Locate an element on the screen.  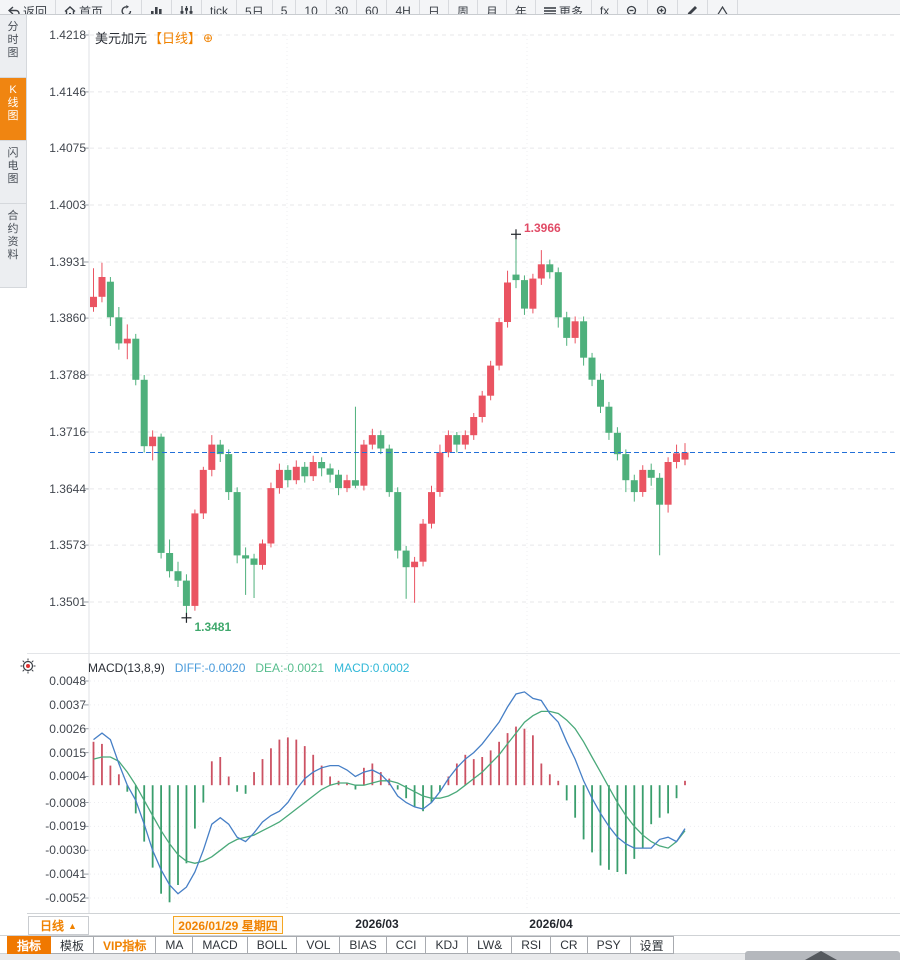
pullup-handle is located at coordinates (822, 955).